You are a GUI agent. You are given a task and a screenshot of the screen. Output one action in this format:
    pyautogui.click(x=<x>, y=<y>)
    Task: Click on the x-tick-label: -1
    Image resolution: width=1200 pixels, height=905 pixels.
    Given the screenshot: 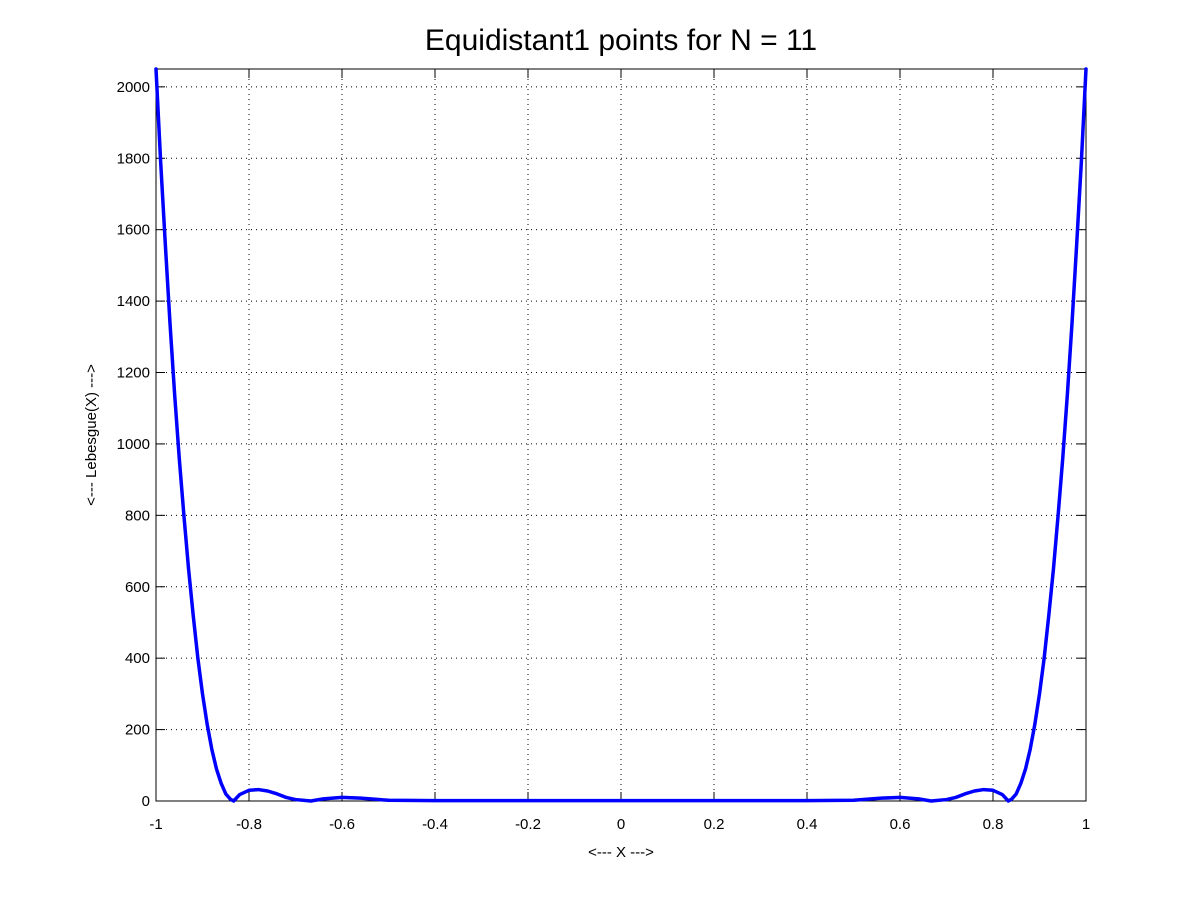 What is the action you would take?
    pyautogui.click(x=155, y=824)
    